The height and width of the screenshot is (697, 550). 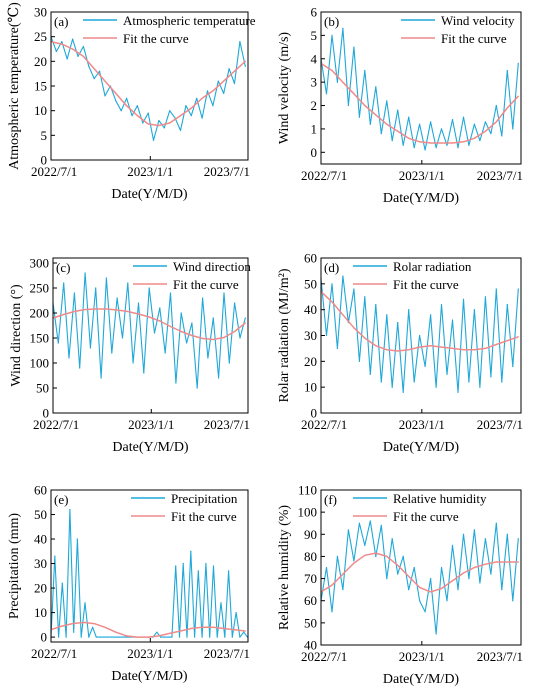 What do you see at coordinates (150, 171) in the screenshot?
I see `x-tick-label: 2023/1/1` at bounding box center [150, 171].